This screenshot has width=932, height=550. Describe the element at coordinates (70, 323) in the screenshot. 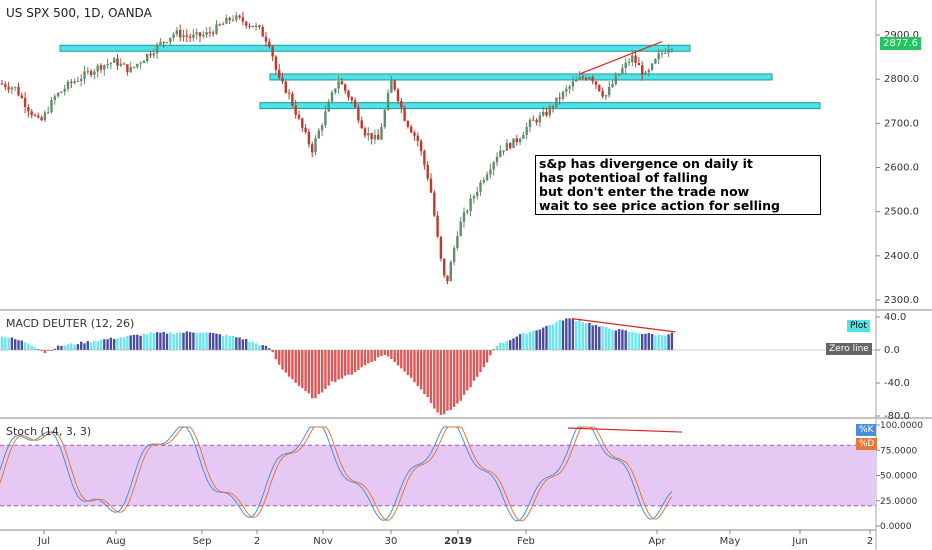

I see `macd-label: MACD DEUTER (12, 26)` at that location.